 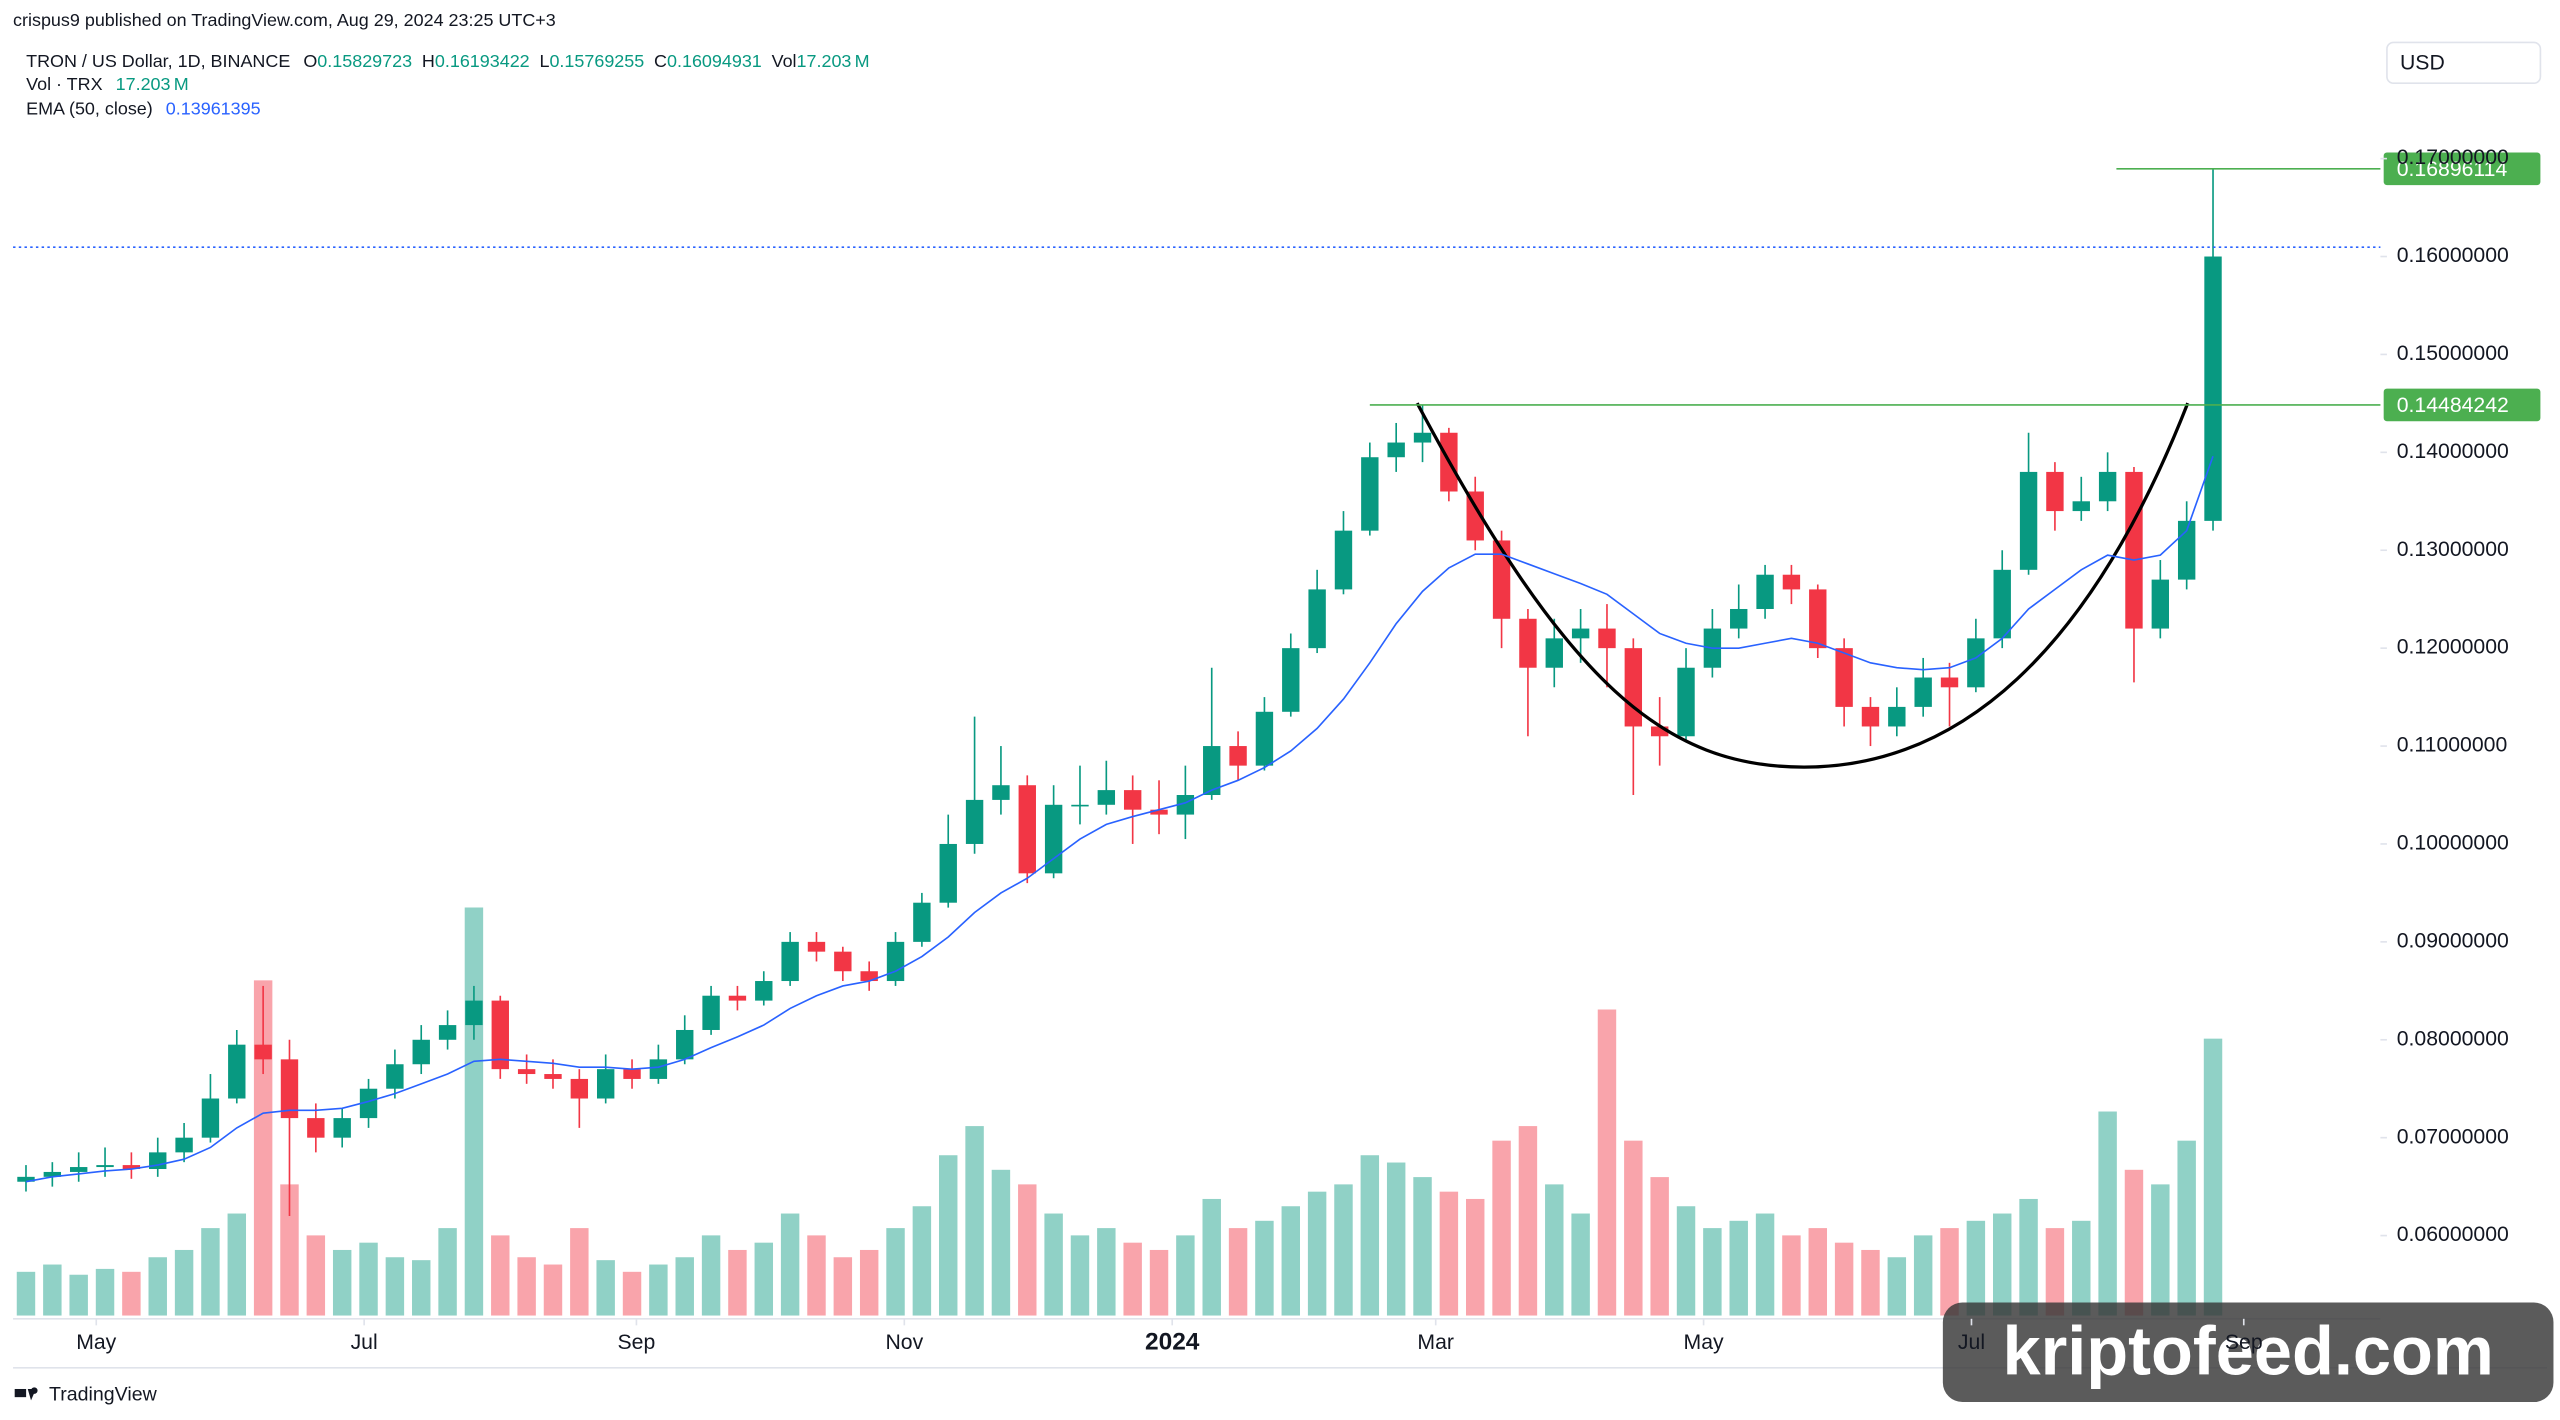 What do you see at coordinates (2247, 1350) in the screenshot?
I see `watermark: kriptofeed.com` at bounding box center [2247, 1350].